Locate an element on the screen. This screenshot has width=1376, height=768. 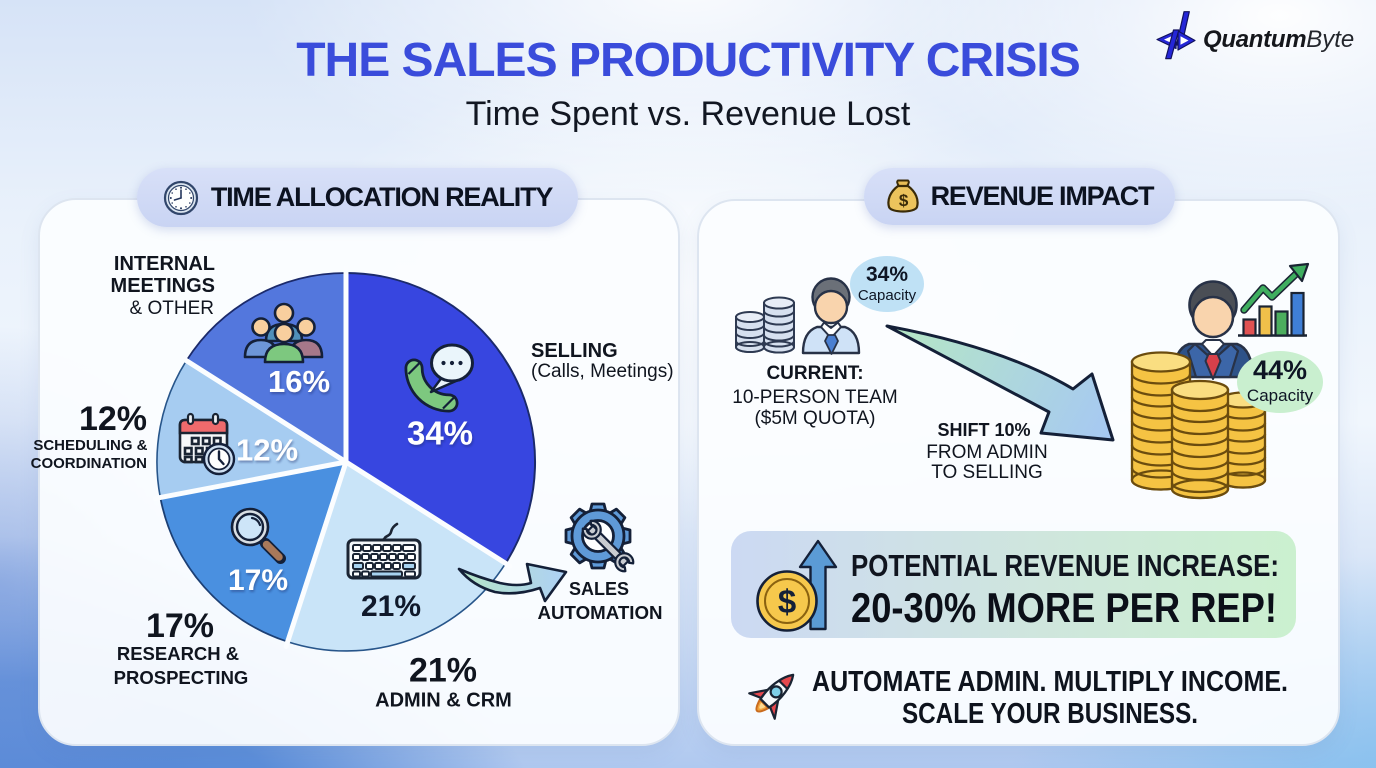
svg-text: ADMIN & CRM is located at coordinates (443, 701).